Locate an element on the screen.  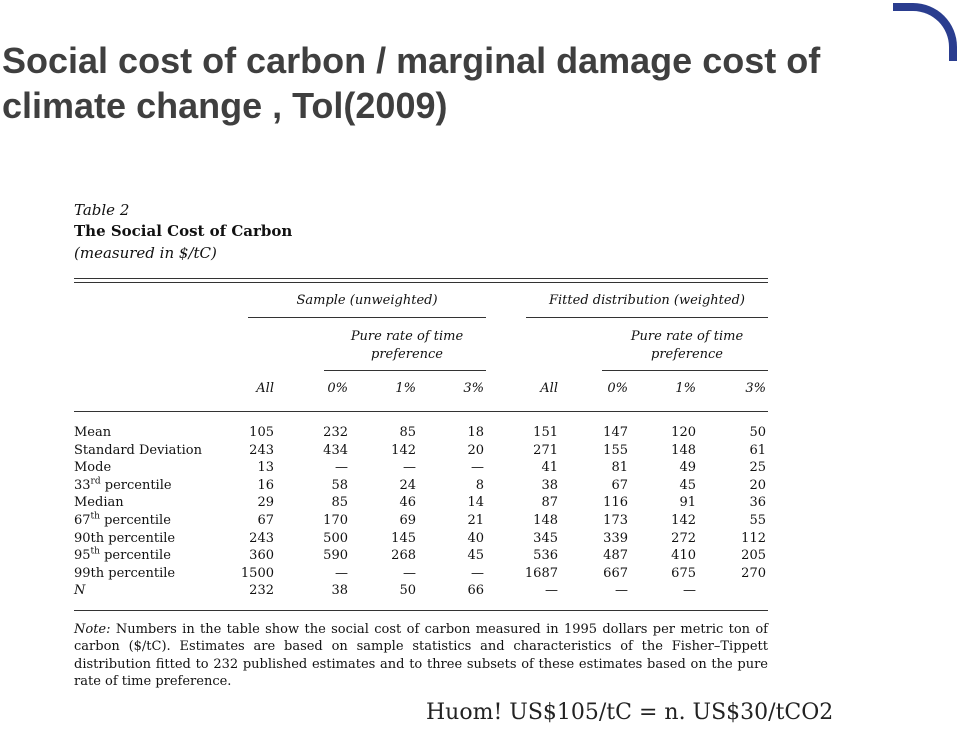
note-lead: Note: is located at coordinates (92, 629).